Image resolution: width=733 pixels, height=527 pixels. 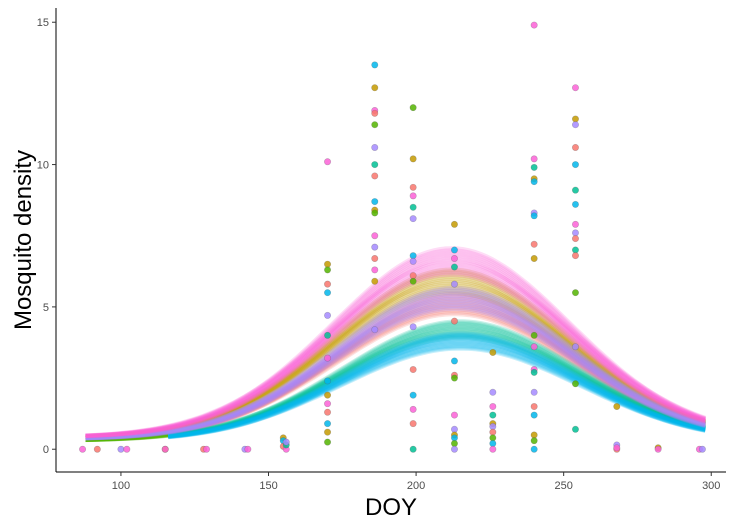 What do you see at coordinates (121, 486) in the screenshot?
I see `x-tick-label: 100` at bounding box center [121, 486].